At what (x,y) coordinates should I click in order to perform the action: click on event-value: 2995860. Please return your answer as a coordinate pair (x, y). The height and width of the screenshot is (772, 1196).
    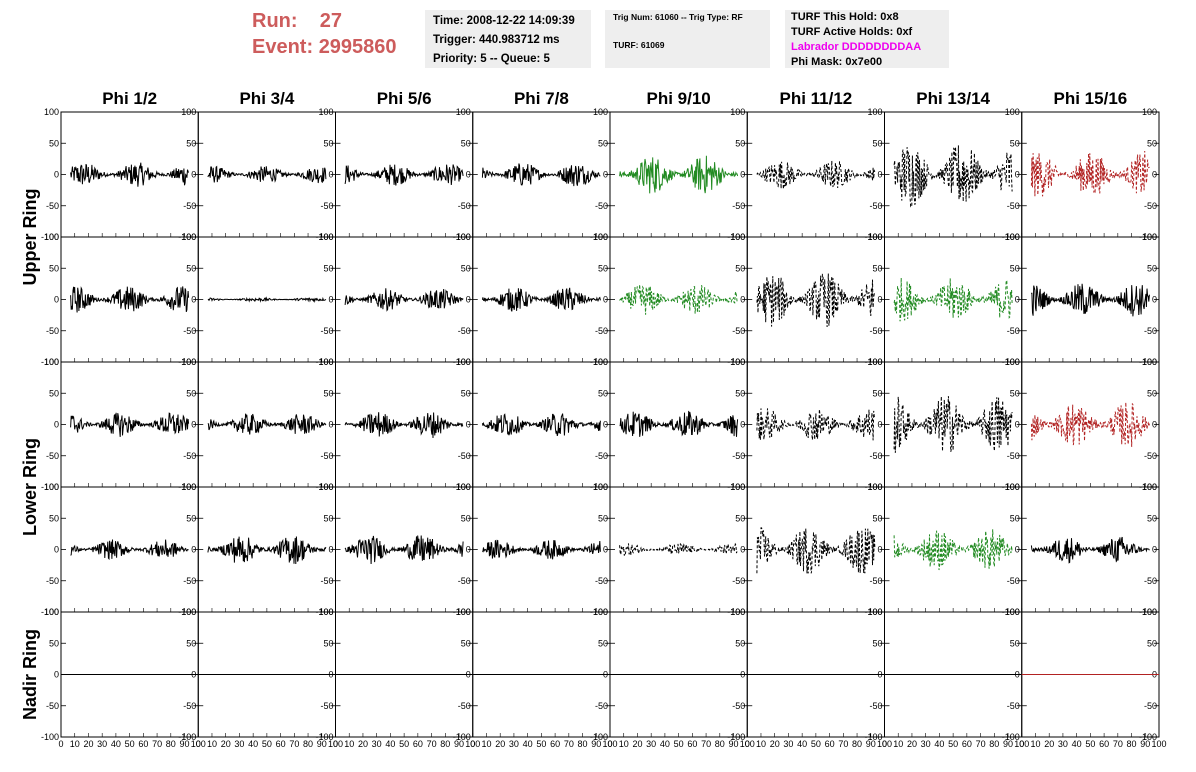
    Looking at the image, I should click on (357, 47).